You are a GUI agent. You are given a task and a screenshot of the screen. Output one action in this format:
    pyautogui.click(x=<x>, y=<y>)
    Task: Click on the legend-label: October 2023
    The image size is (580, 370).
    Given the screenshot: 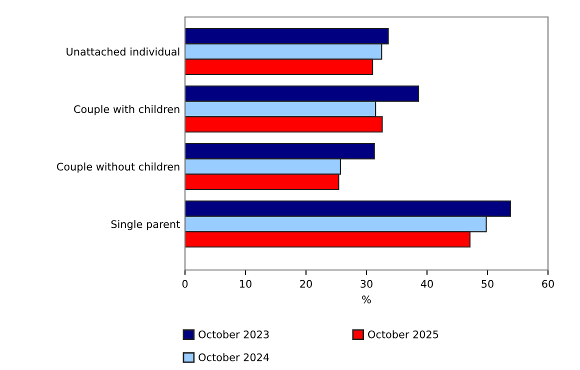 What is the action you would take?
    pyautogui.click(x=233, y=334)
    